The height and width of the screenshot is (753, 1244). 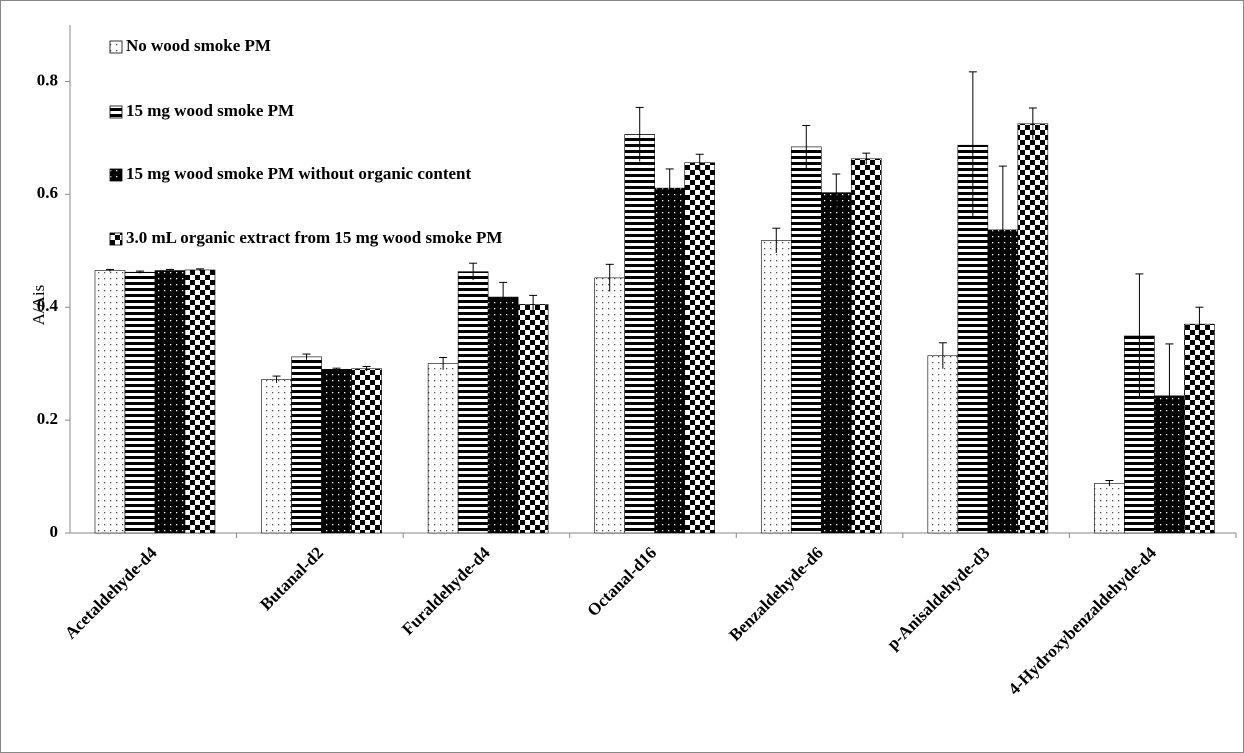 What do you see at coordinates (48, 305) in the screenshot?
I see `y-tick-label: 0.4` at bounding box center [48, 305].